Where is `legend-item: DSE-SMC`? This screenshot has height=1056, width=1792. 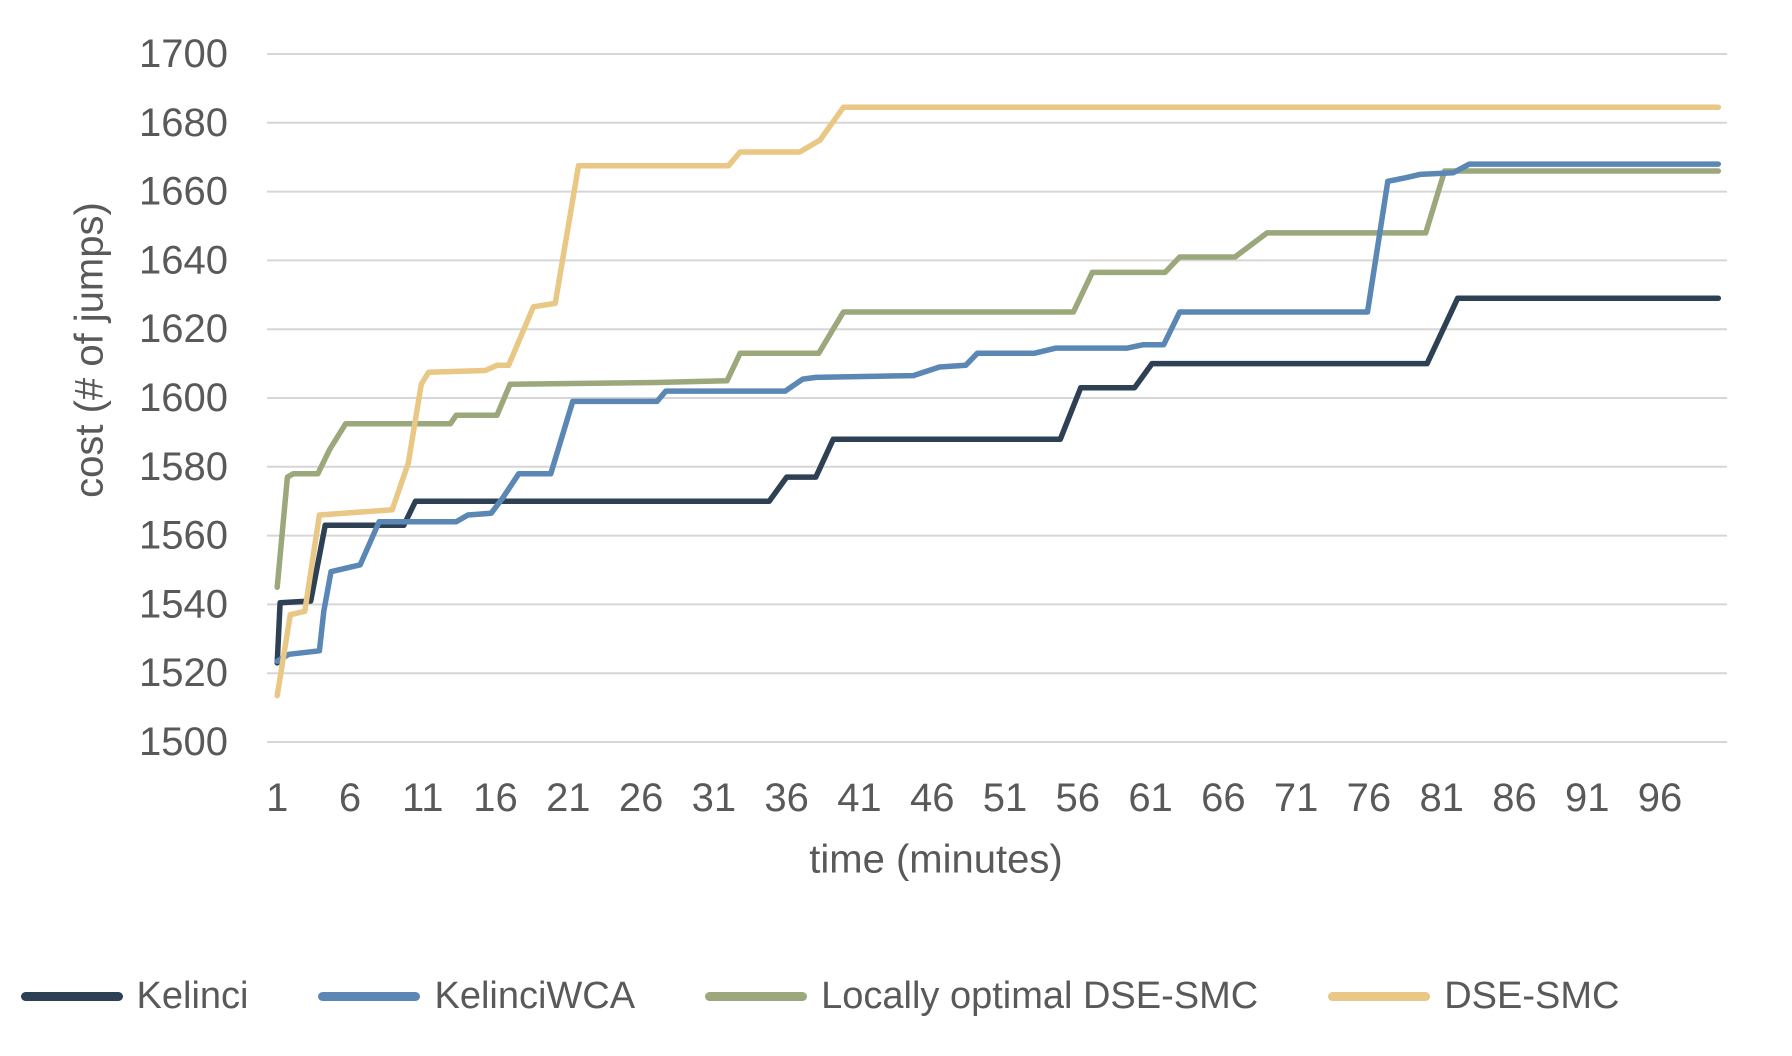
legend-item: DSE-SMC is located at coordinates (1473, 996).